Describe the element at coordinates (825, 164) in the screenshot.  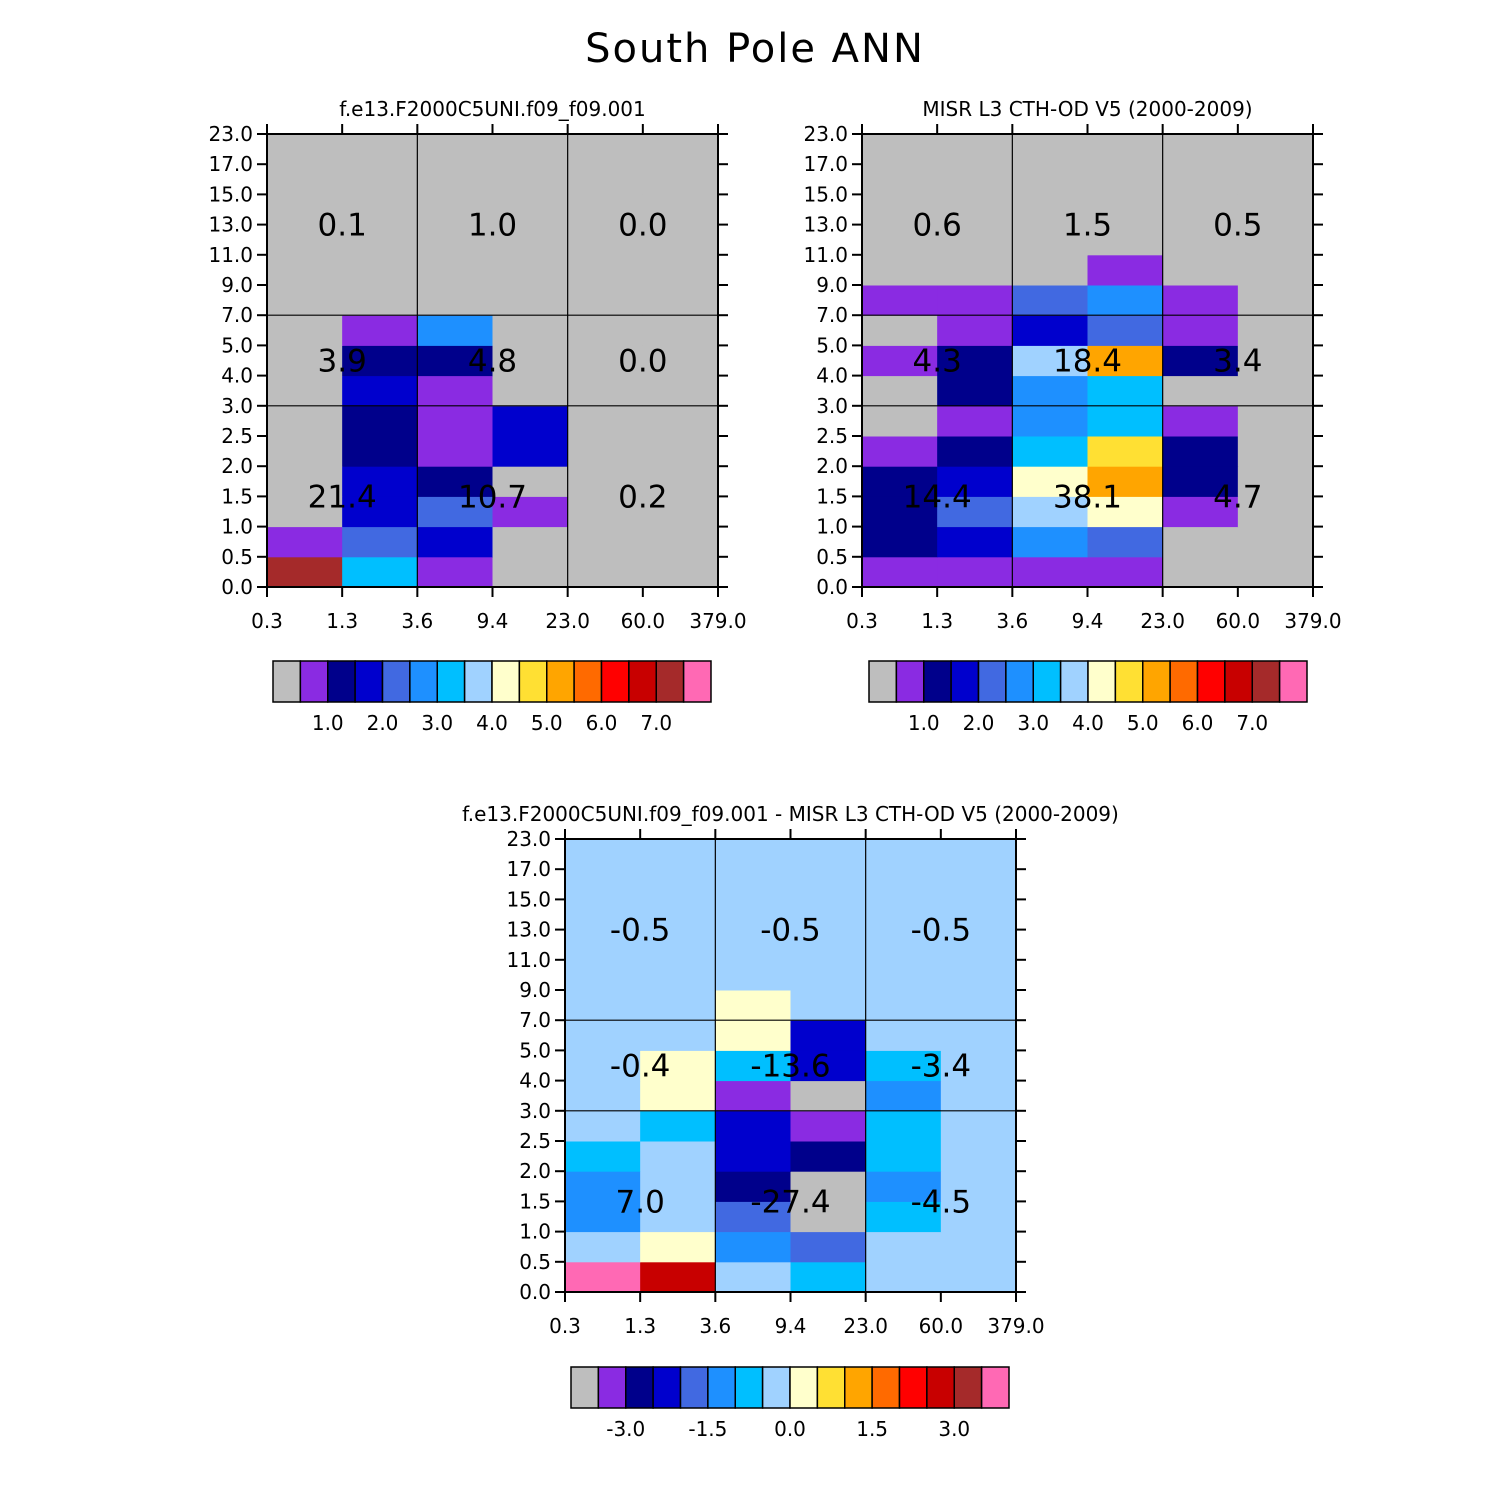
I see `y-tick-label: 17.0` at that location.